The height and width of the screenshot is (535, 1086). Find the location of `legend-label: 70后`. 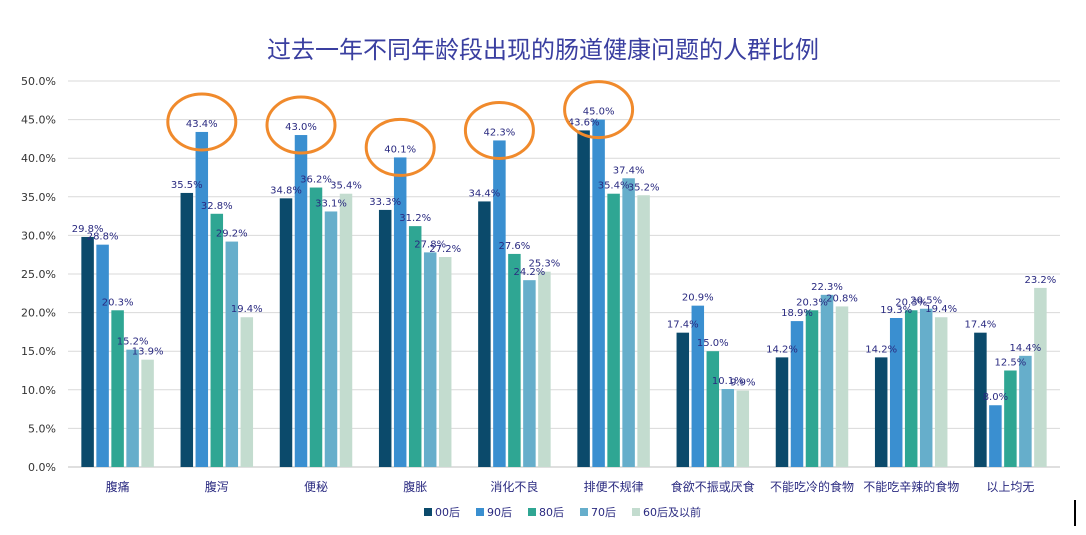

legend-label: 70后 is located at coordinates (603, 512).